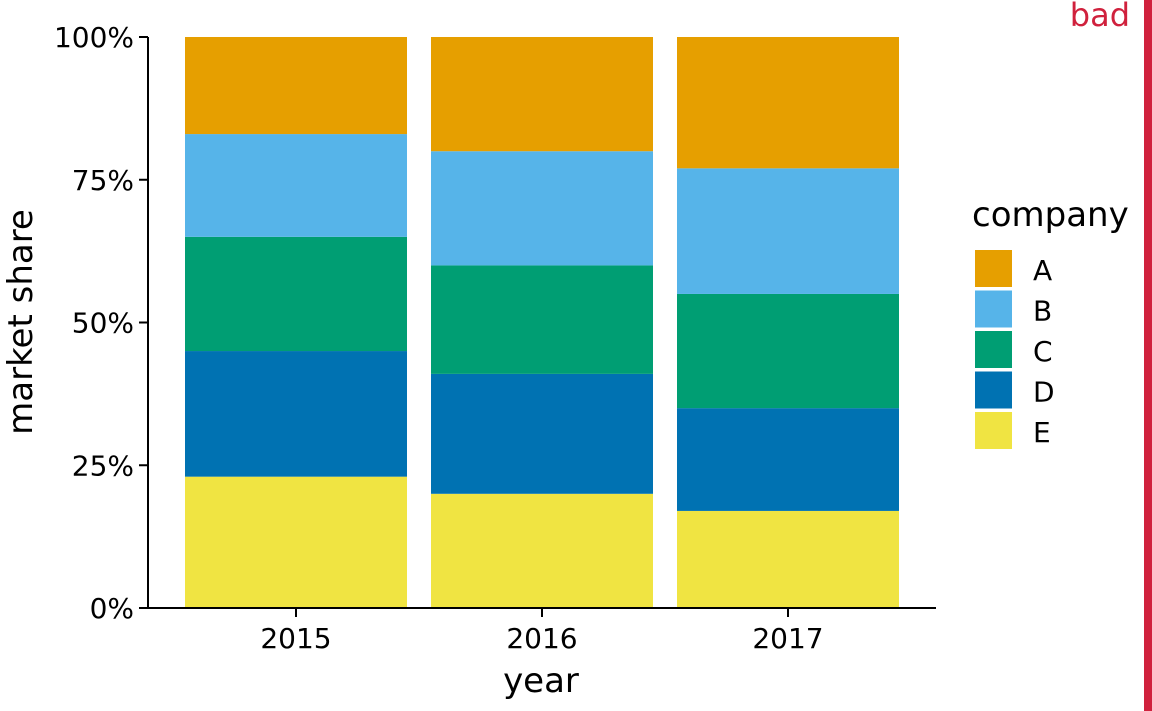 The width and height of the screenshot is (1152, 711). What do you see at coordinates (993, 390) in the screenshot?
I see `legend-swatch-D` at bounding box center [993, 390].